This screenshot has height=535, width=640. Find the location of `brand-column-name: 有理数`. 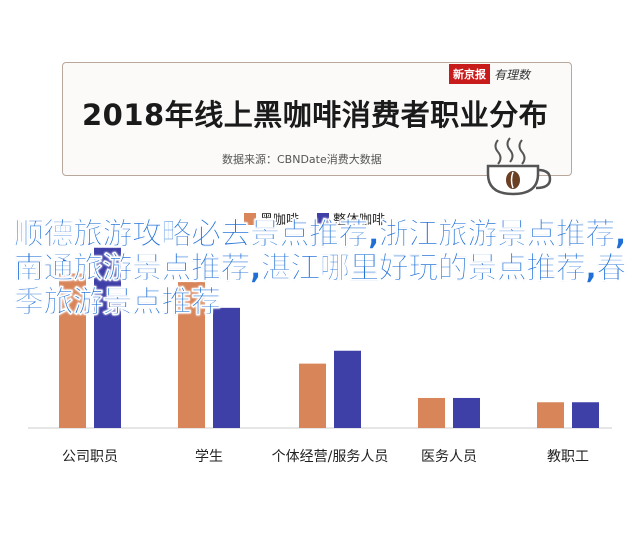

brand-column-name: 有理数 is located at coordinates (512, 74).